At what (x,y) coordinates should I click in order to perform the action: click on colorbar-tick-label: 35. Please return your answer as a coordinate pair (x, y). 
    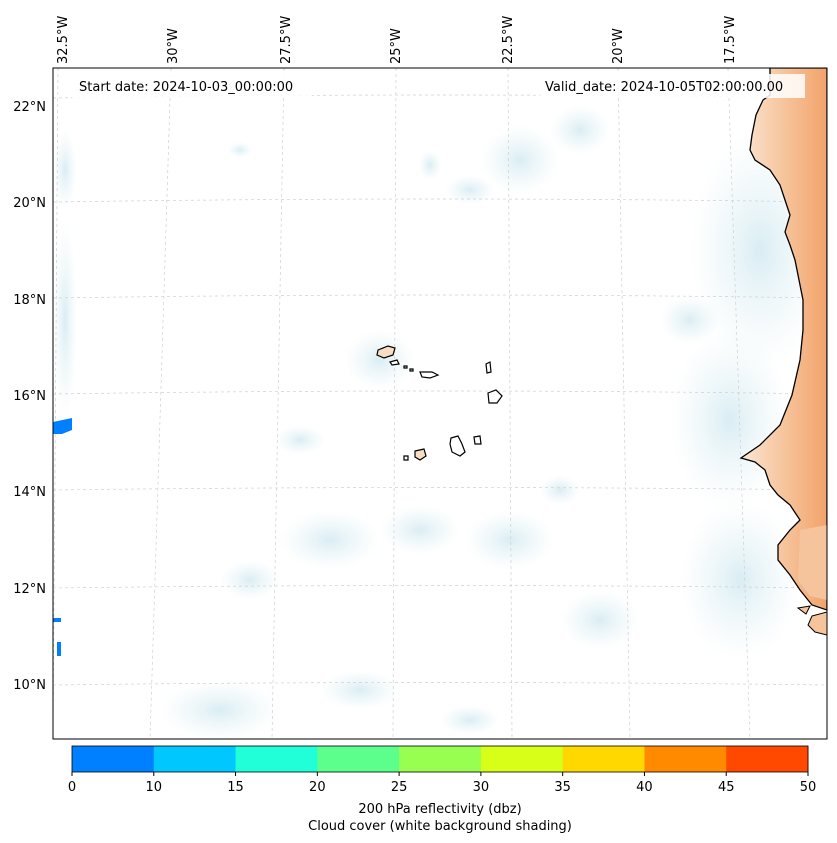
    Looking at the image, I should click on (562, 787).